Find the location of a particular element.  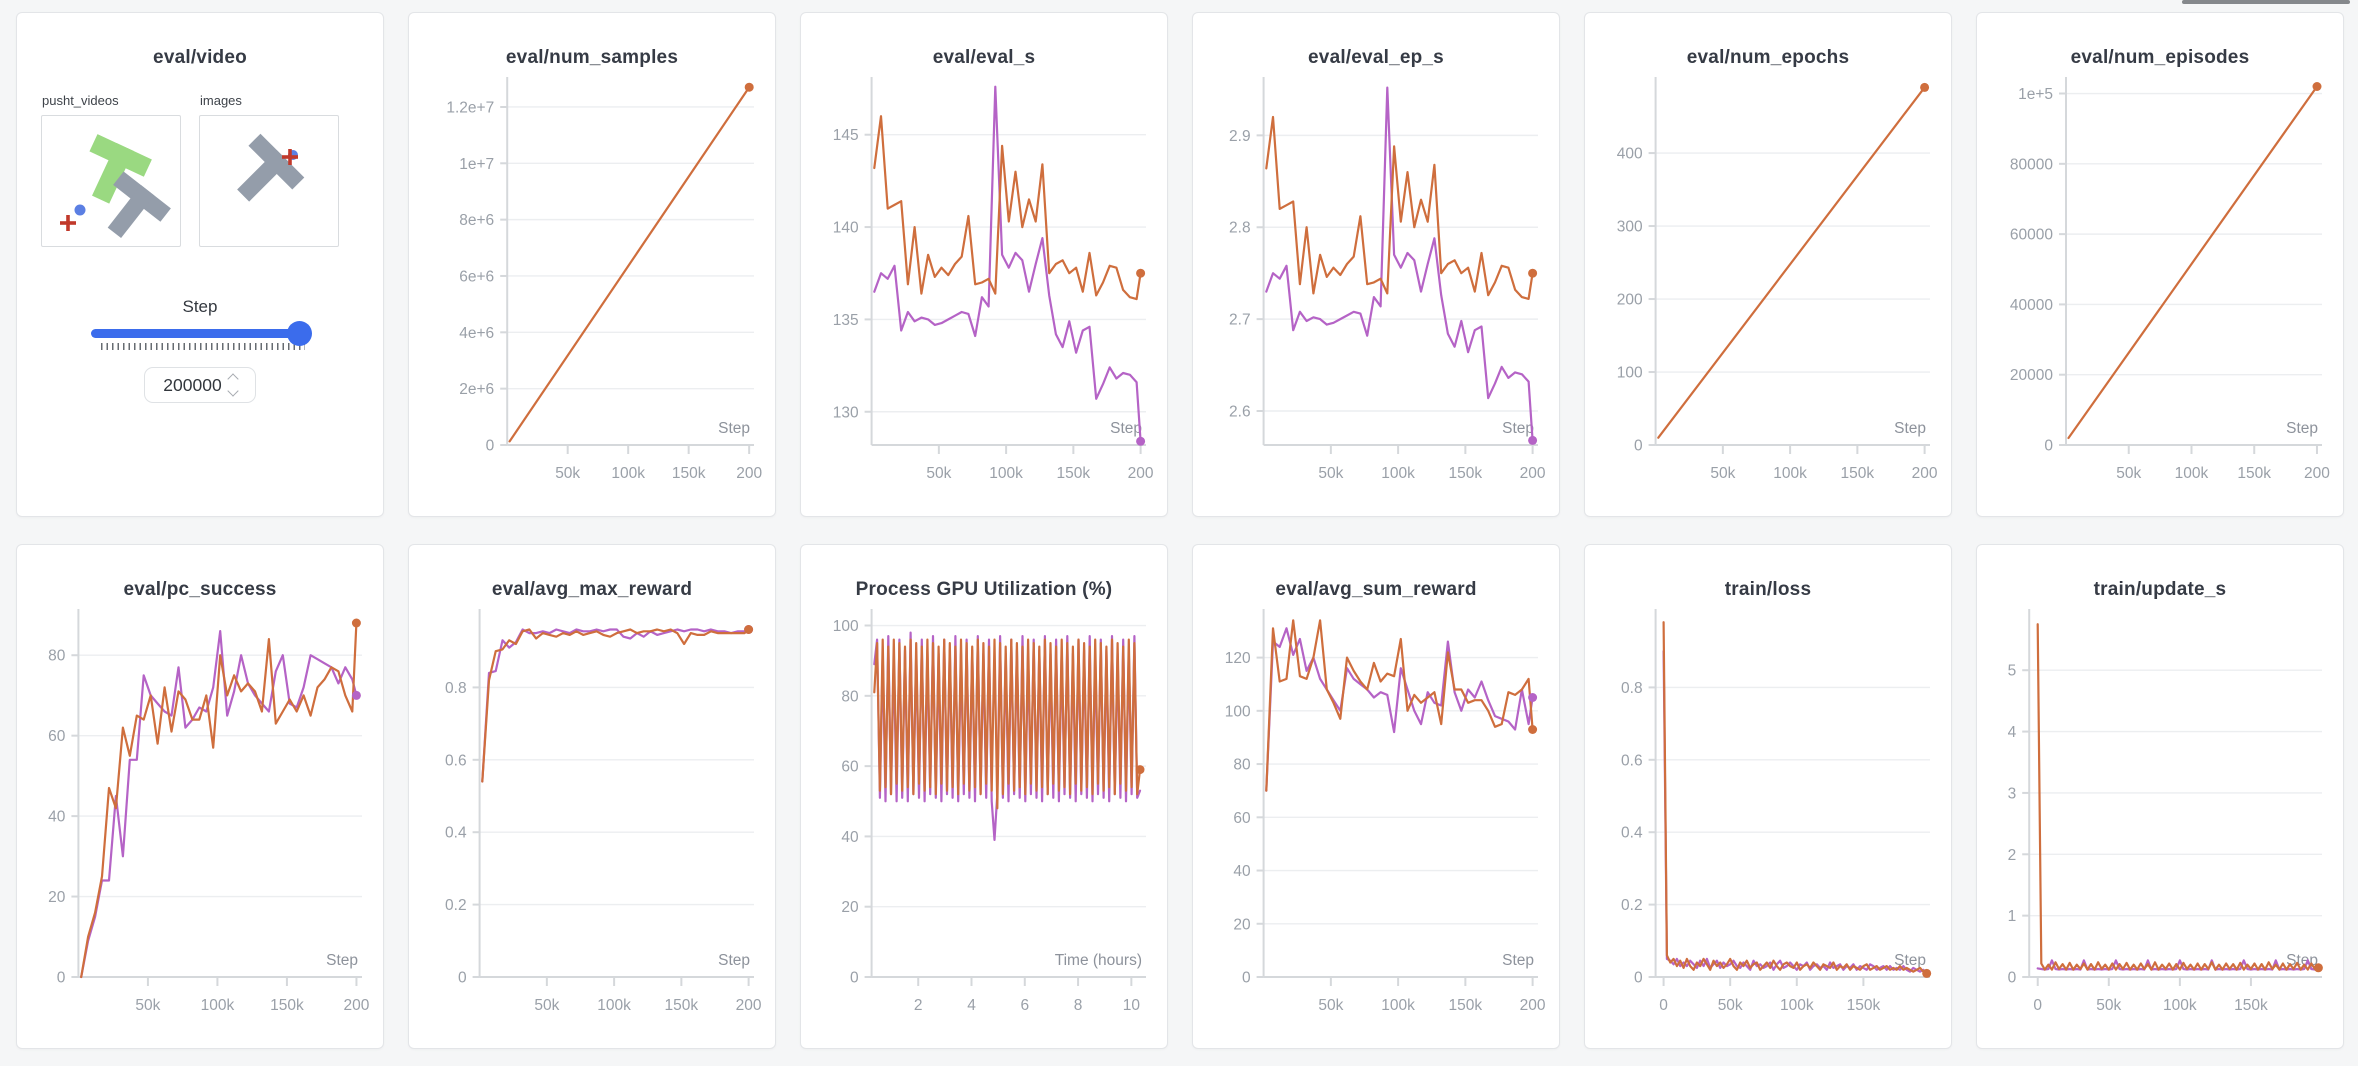

slider-track is located at coordinates (201, 333).